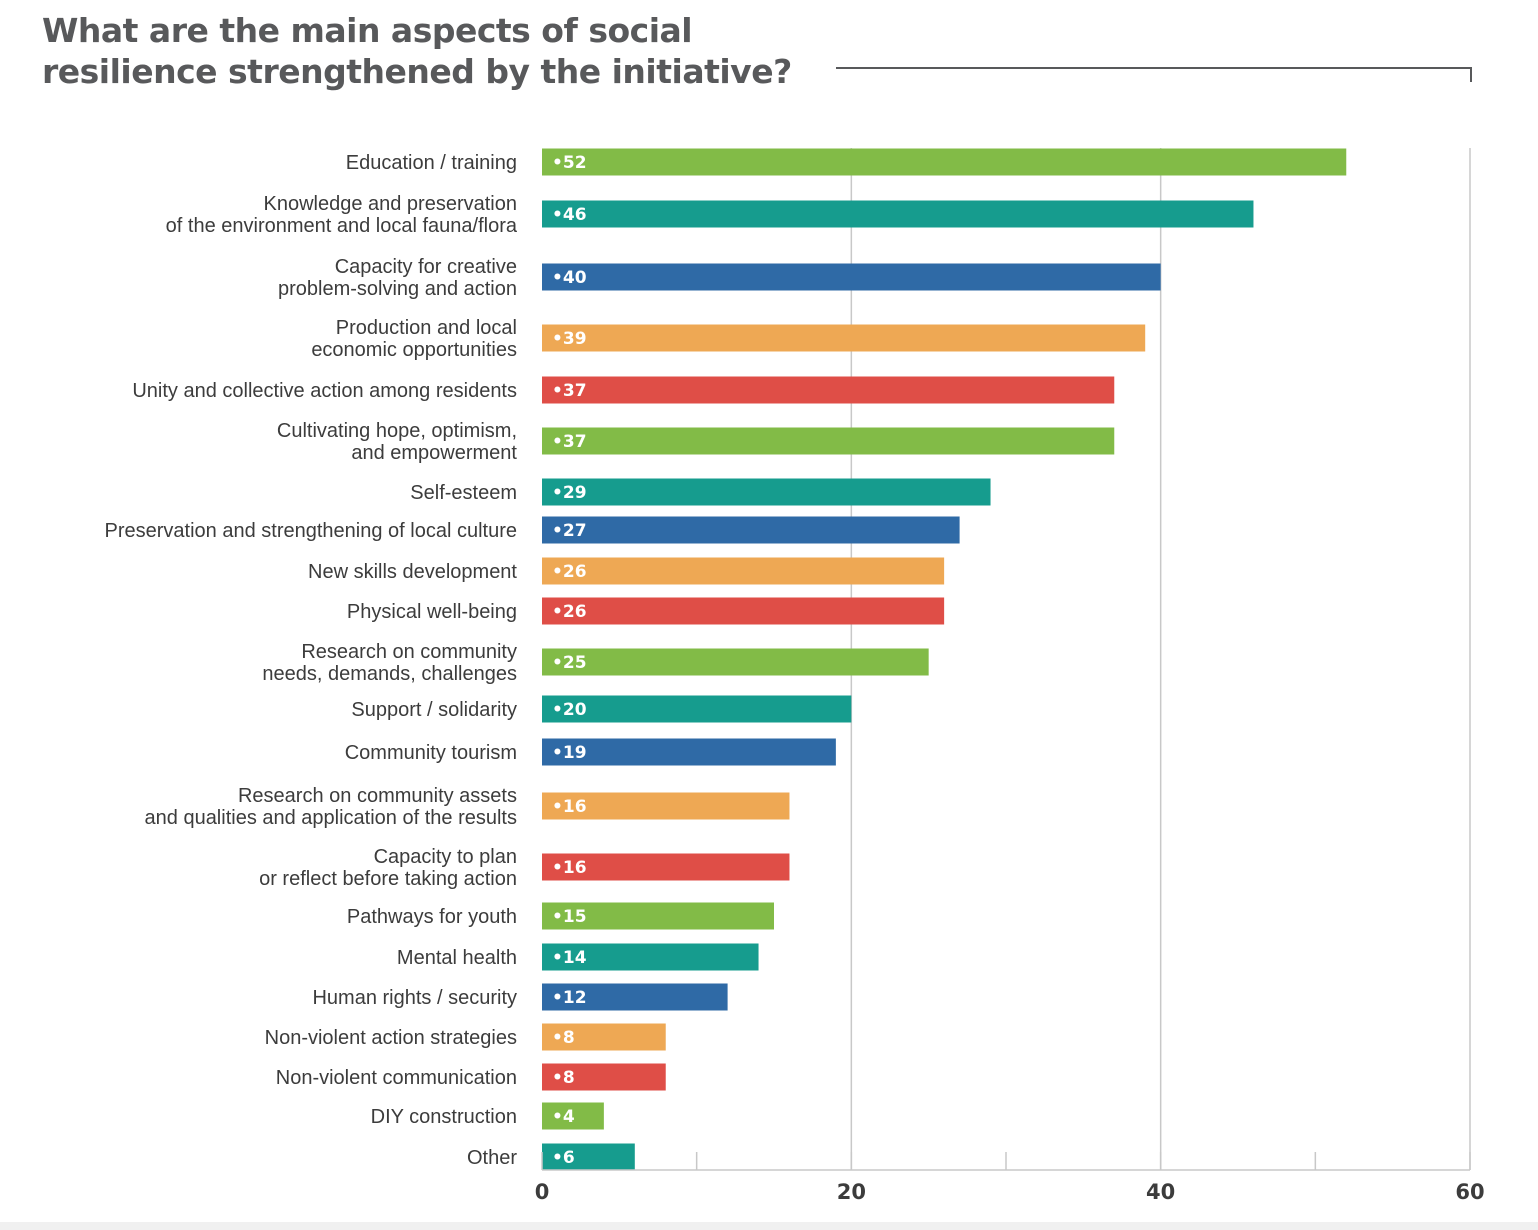 Image resolution: width=1538 pixels, height=1230 pixels. Describe the element at coordinates (563, 1117) in the screenshot. I see `data-label: •4` at that location.